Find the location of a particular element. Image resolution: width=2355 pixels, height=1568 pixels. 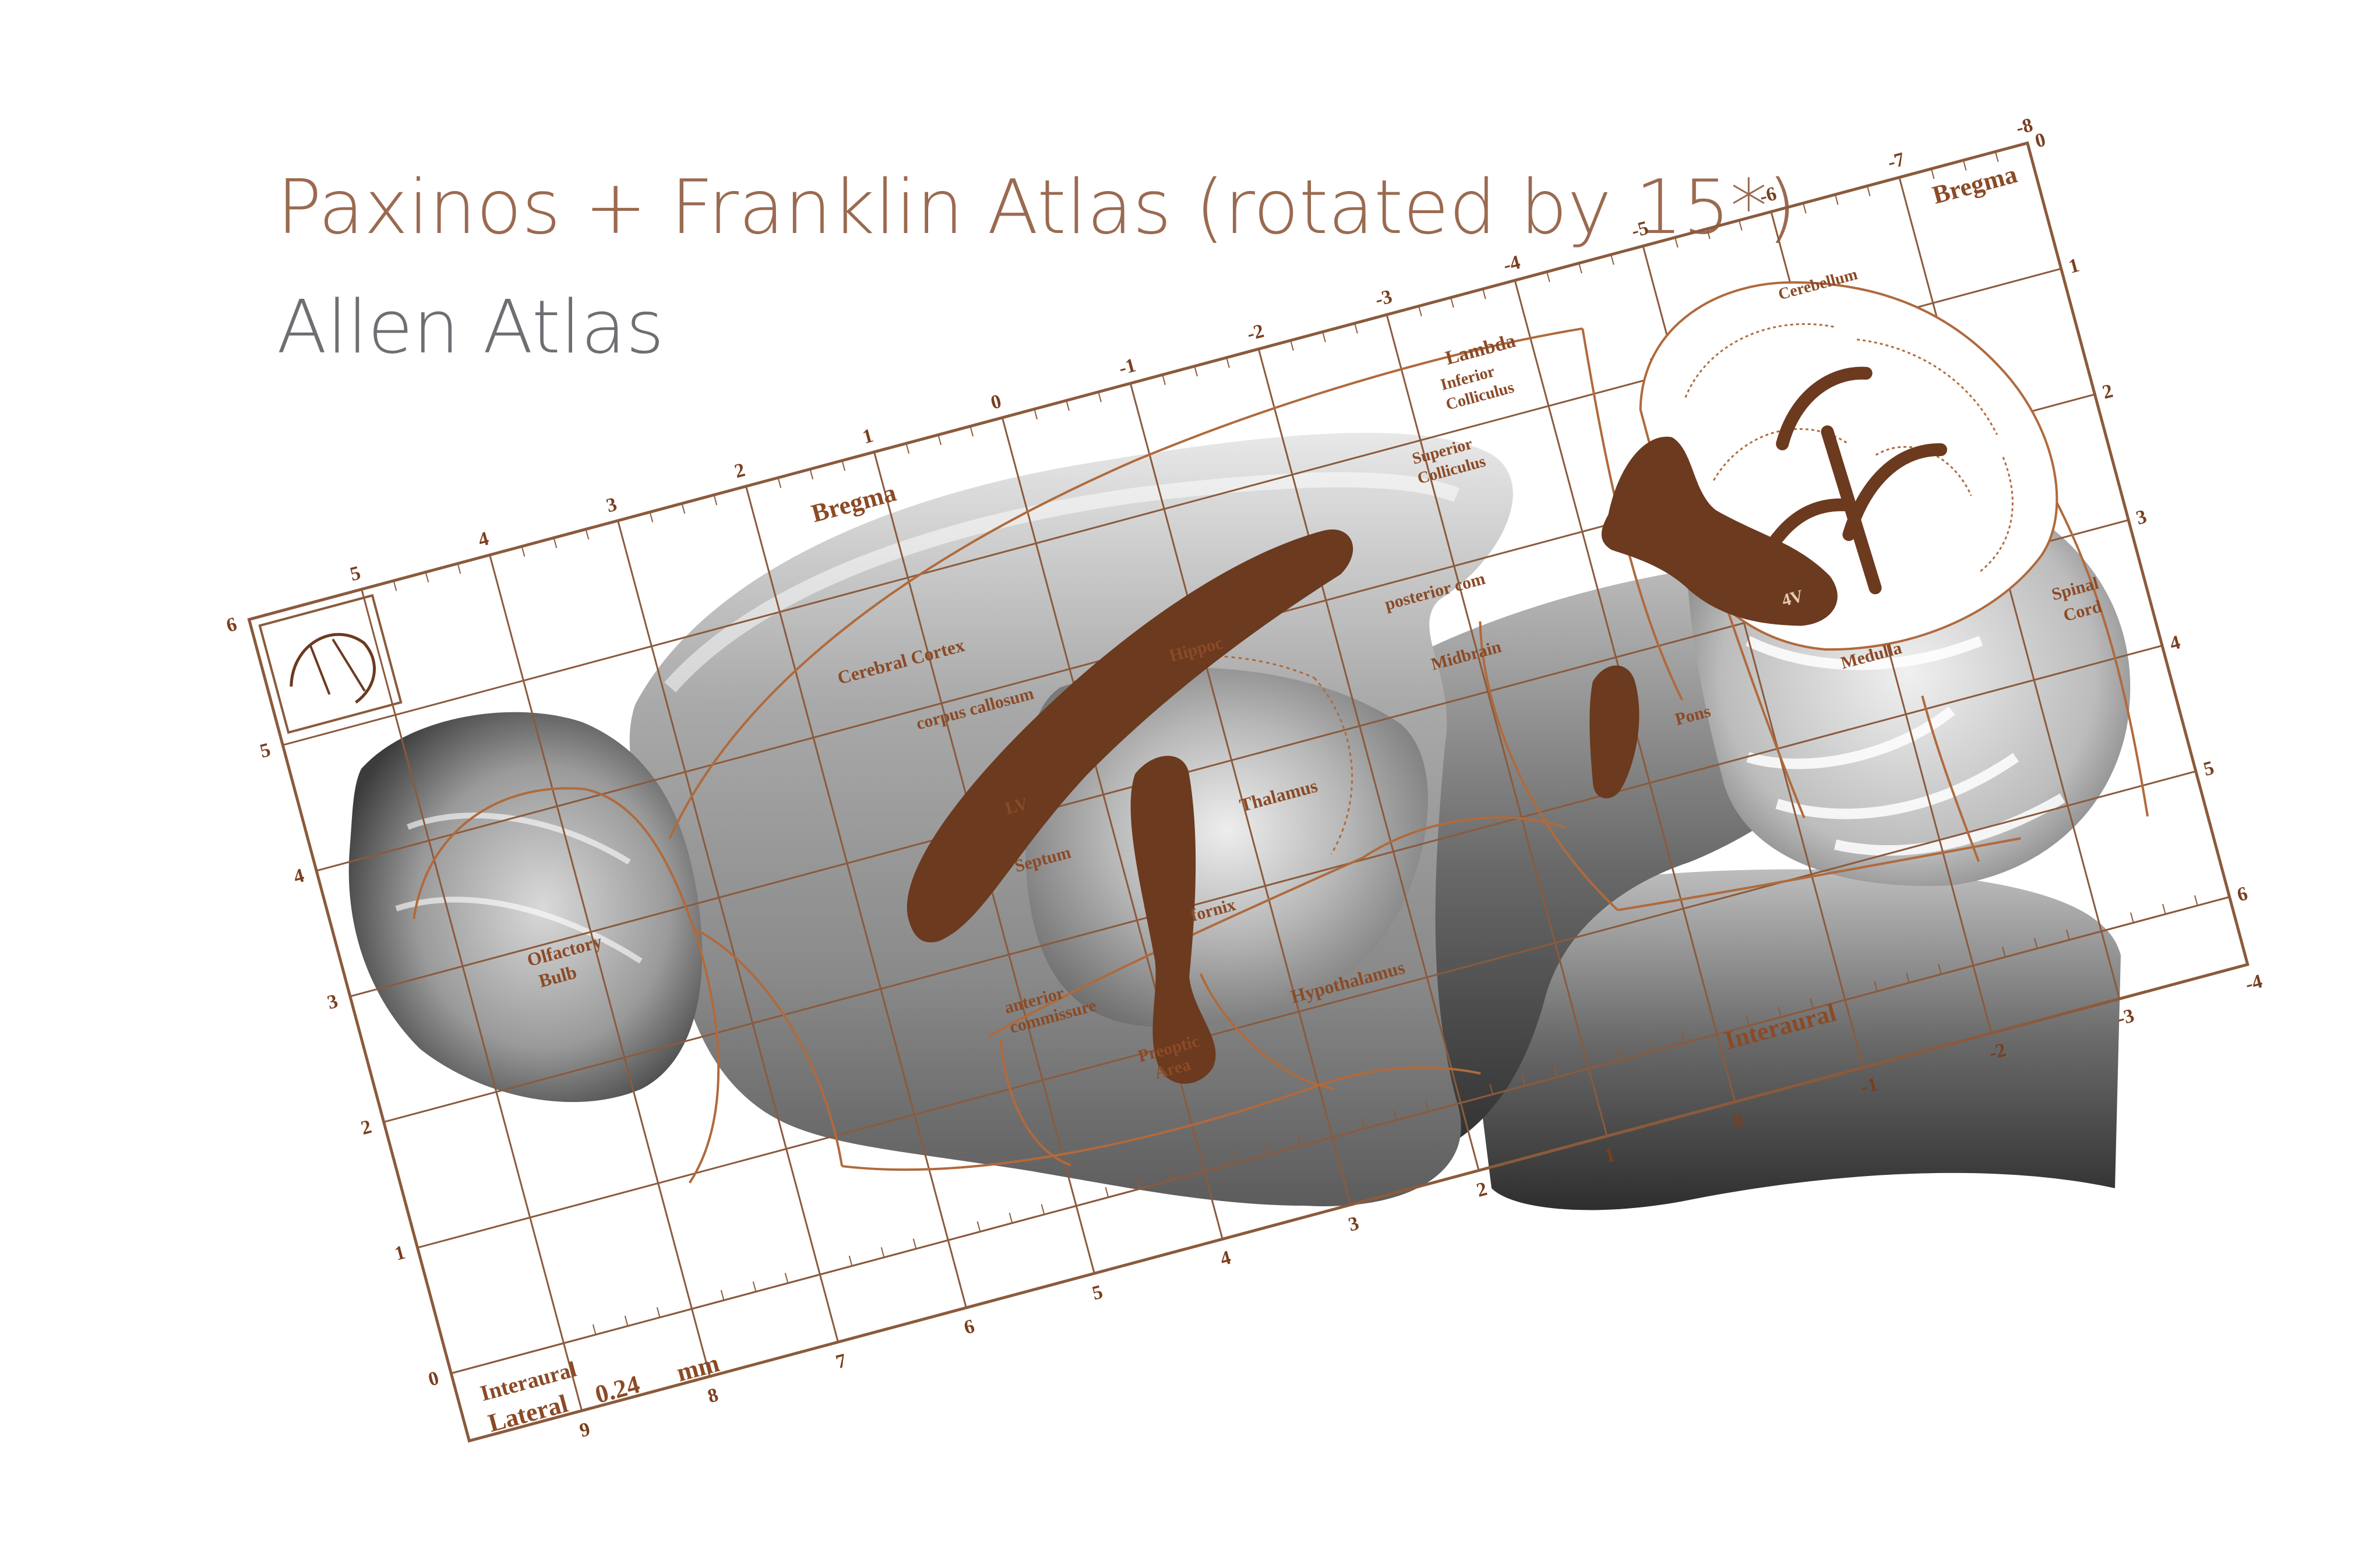

tick-bottom: 4 is located at coordinates (1226, 1258).